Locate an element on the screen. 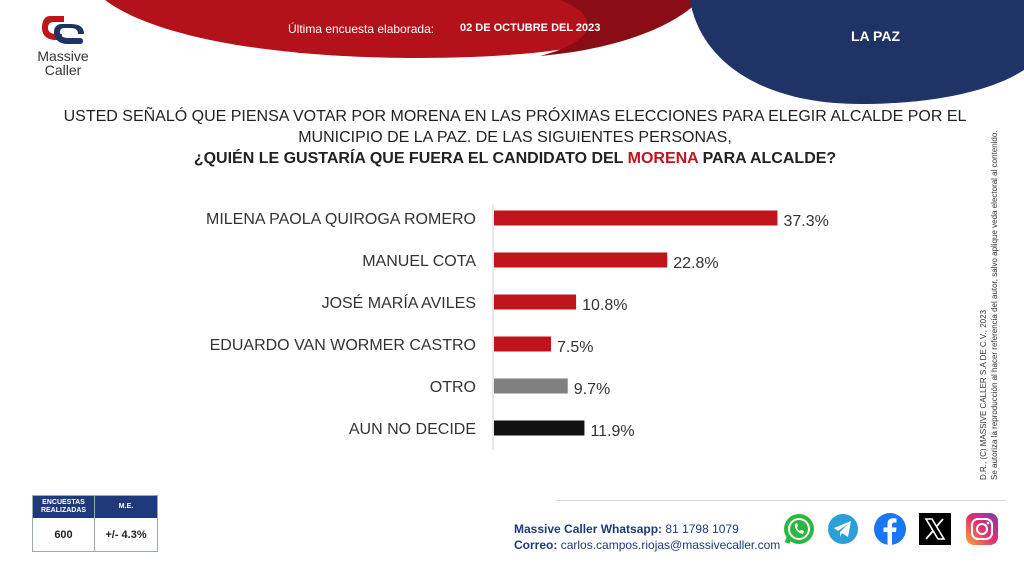 This screenshot has width=1024, height=576. stats-header-surveys: ENCUESTAS REALIZADAS is located at coordinates (64, 507).